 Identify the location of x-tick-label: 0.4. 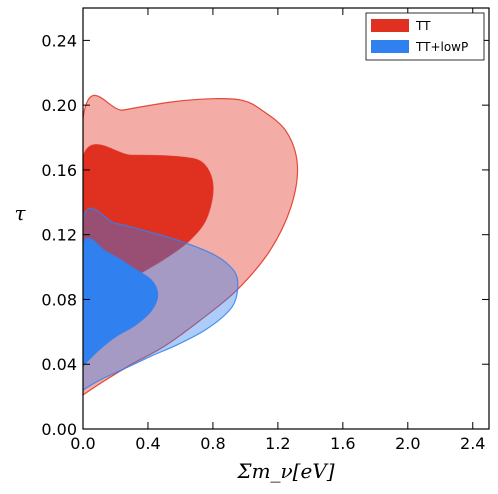
(147, 443).